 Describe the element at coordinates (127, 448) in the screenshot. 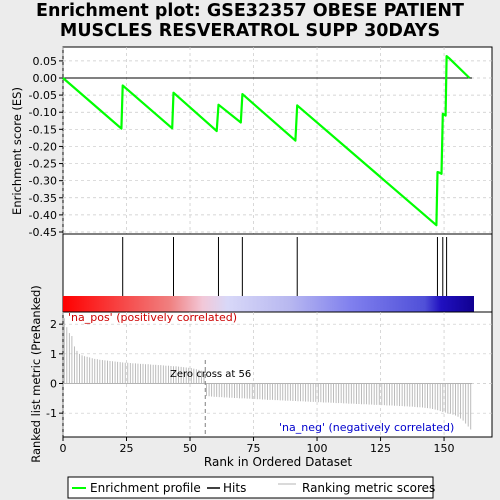

I see `rk-xtick-label: 25` at that location.